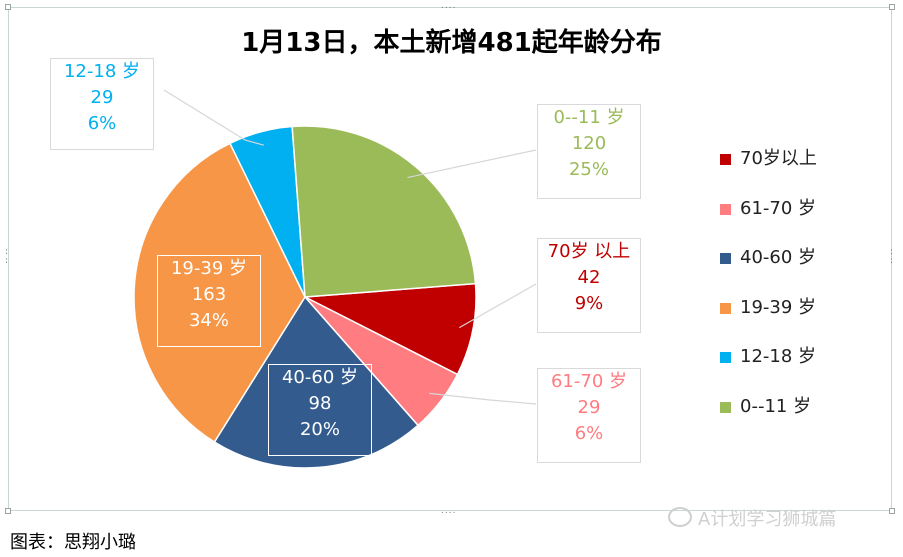 The height and width of the screenshot is (557, 903). Describe the element at coordinates (102, 71) in the screenshot. I see `data-label-category: 12-18 岁` at that location.